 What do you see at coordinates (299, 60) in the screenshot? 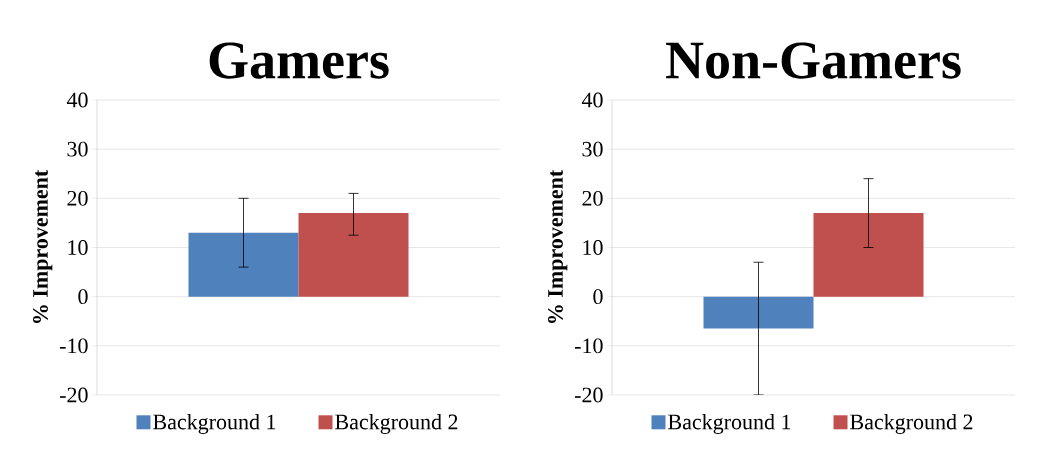
I see `chart-title: Gamers` at bounding box center [299, 60].